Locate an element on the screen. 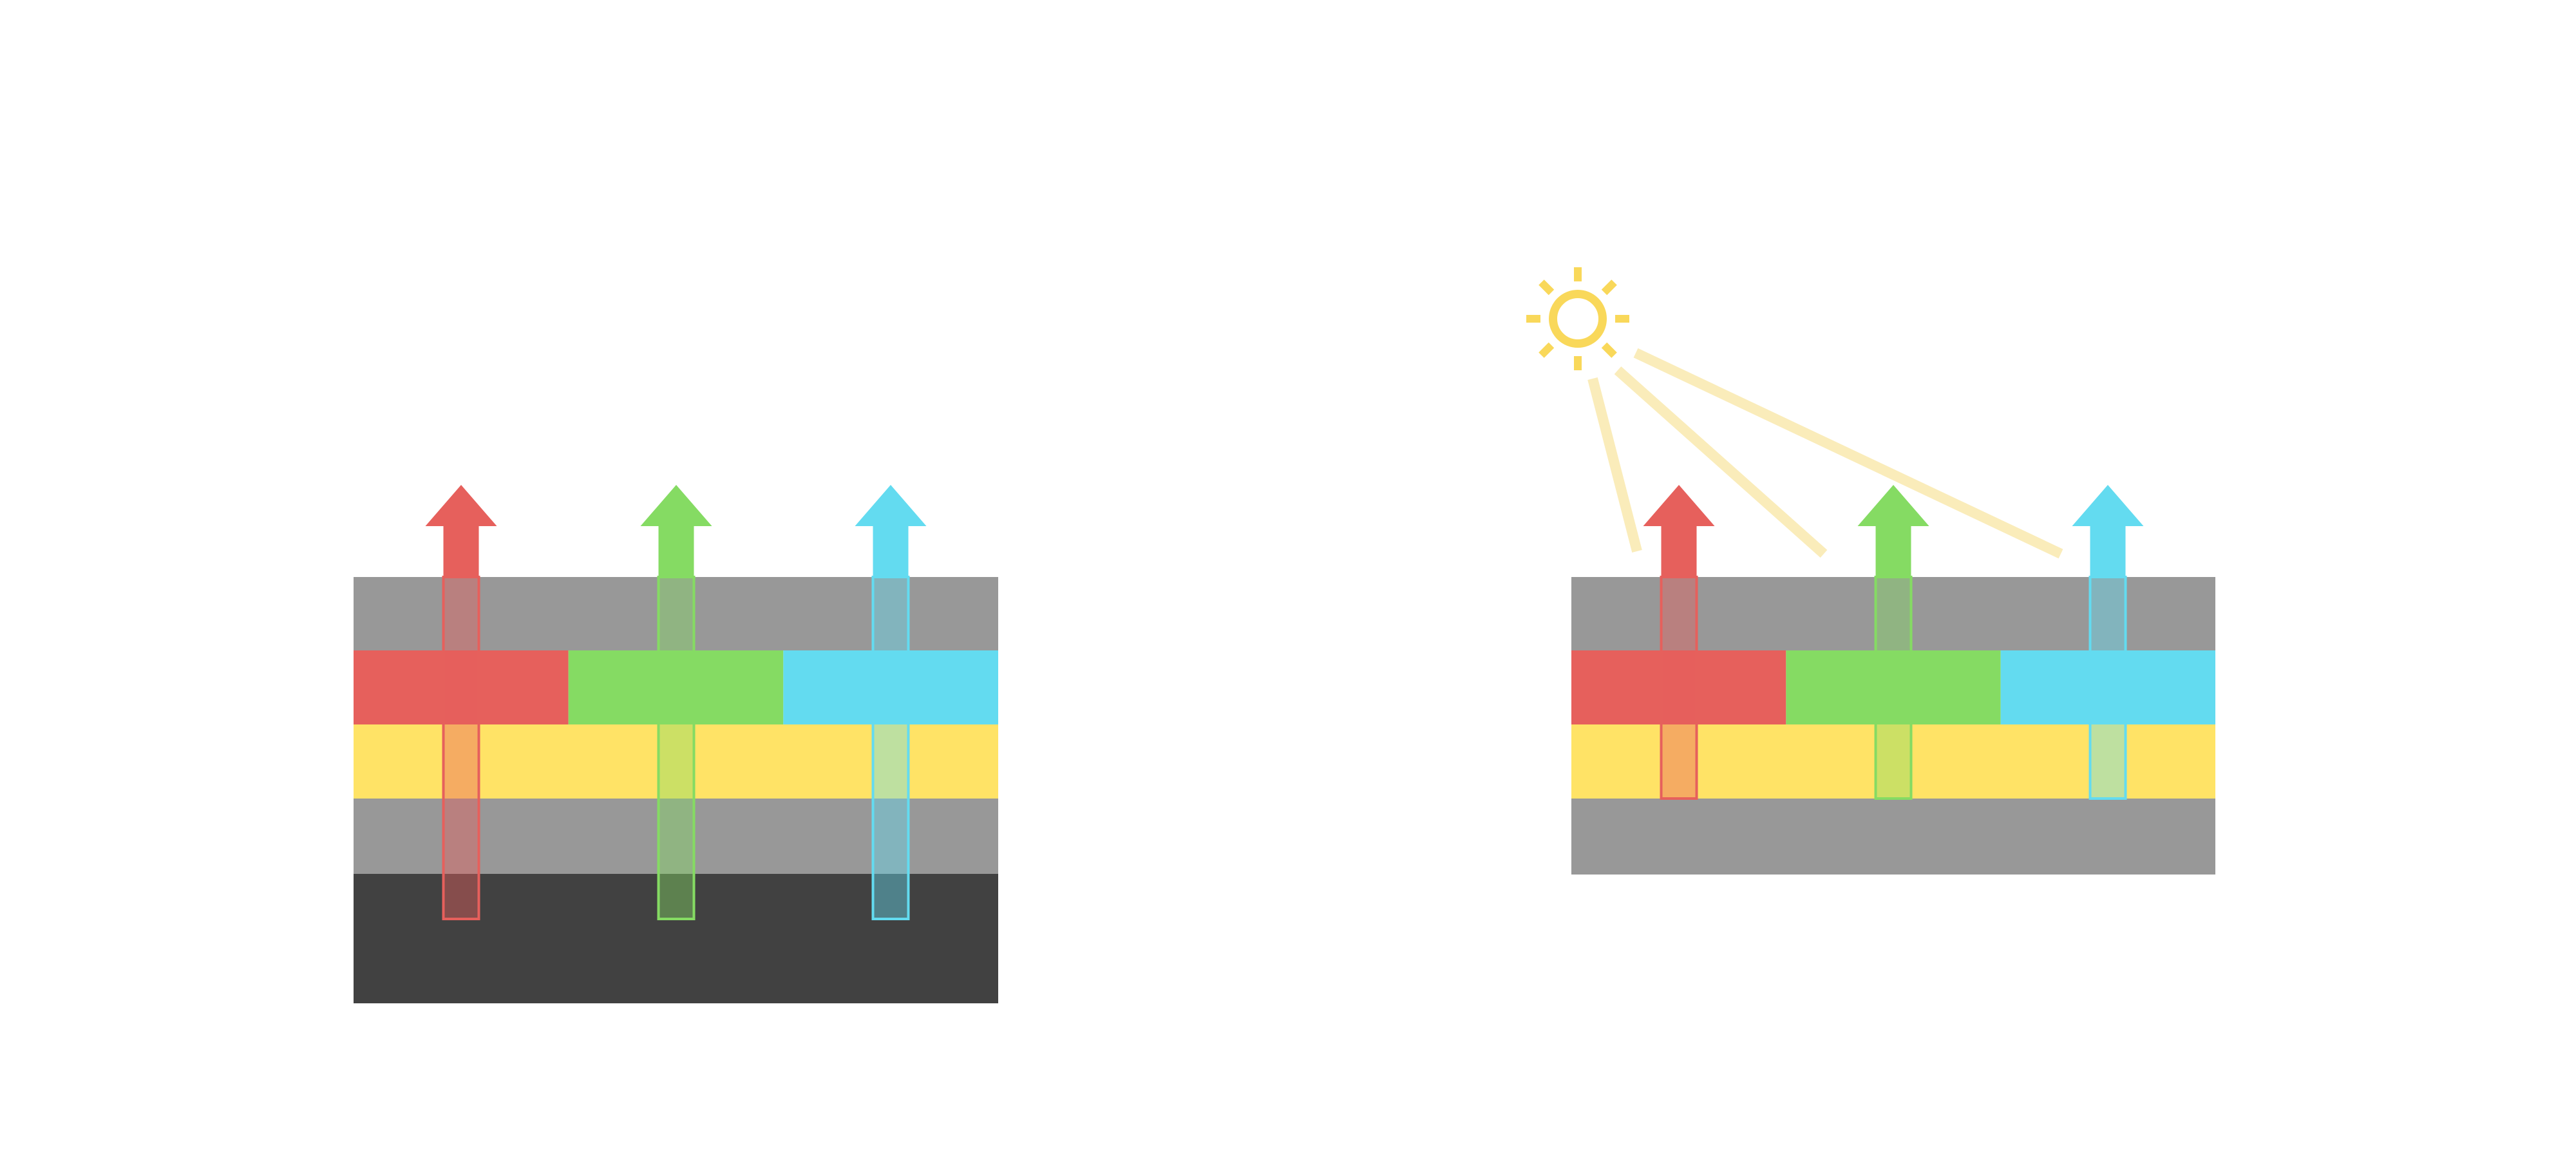  reflective-stack is located at coordinates (1870, 571).